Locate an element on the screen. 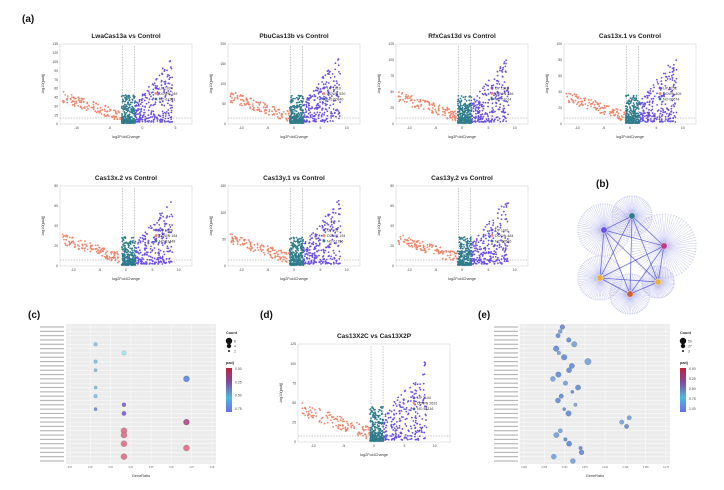  padj-tick-label: 0.00 is located at coordinates (692, 369).